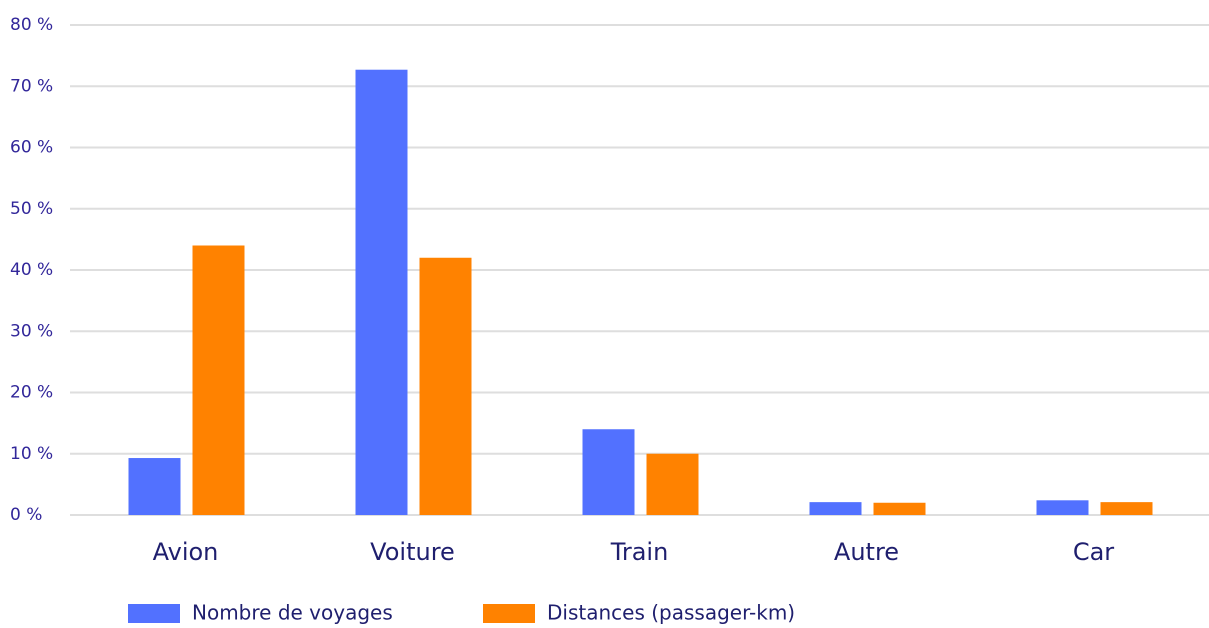  Describe the element at coordinates (31, 270) in the screenshot. I see `y-tick-label: 40 %` at that location.